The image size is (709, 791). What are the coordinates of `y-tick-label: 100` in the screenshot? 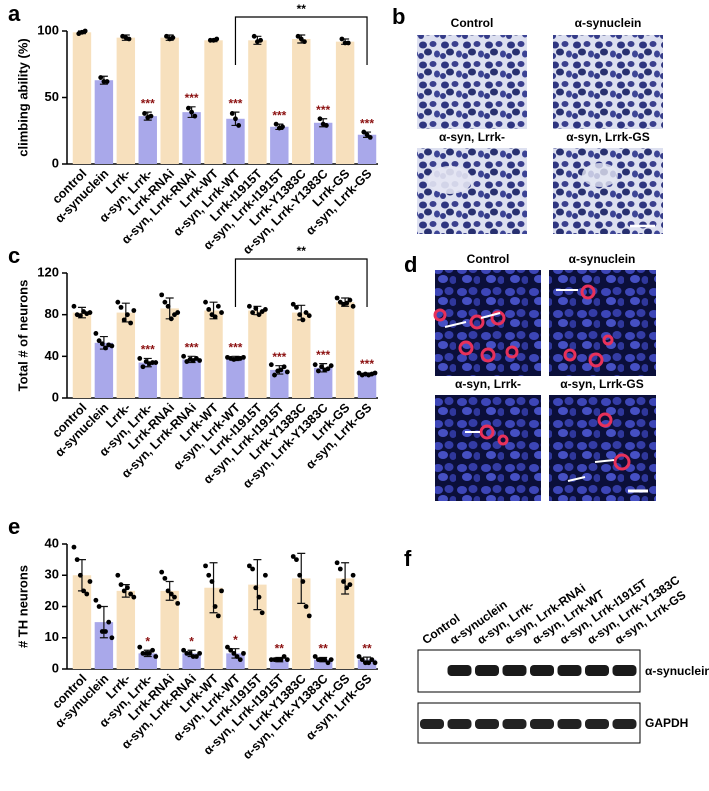 It's located at (48, 29).